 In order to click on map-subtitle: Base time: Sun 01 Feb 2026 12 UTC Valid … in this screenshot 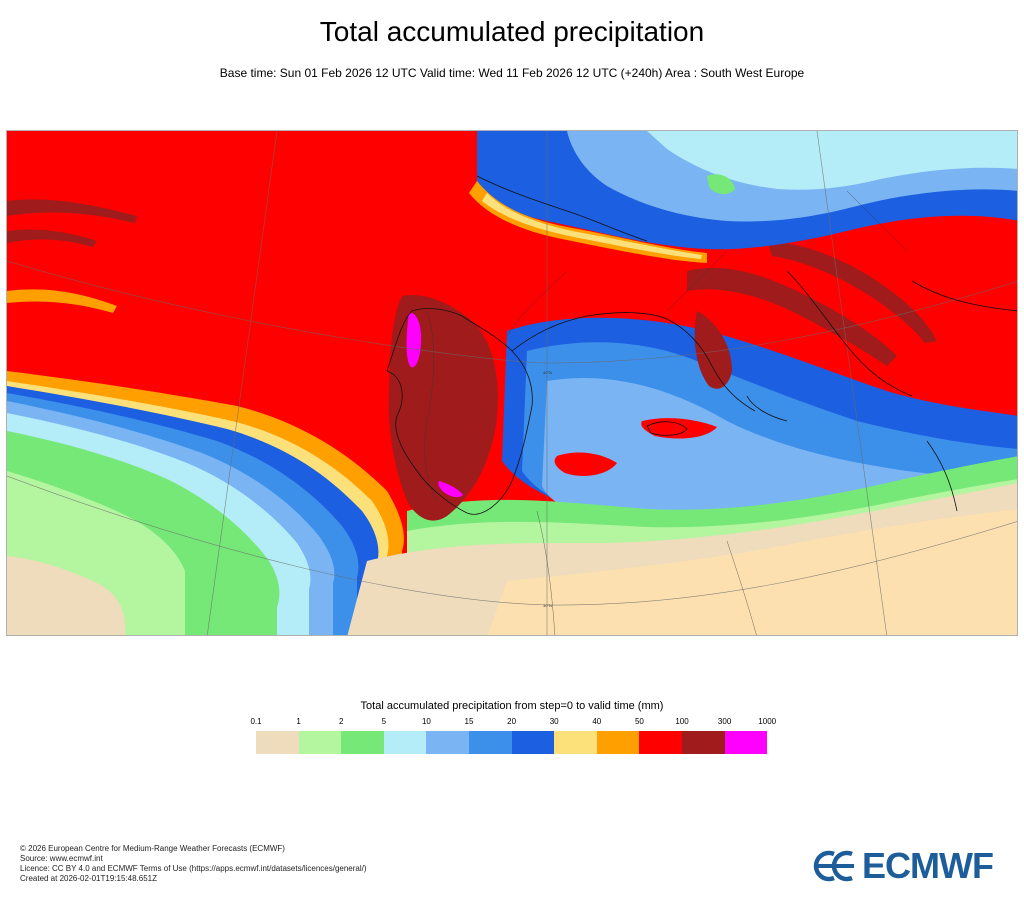, I will do `click(512, 73)`.